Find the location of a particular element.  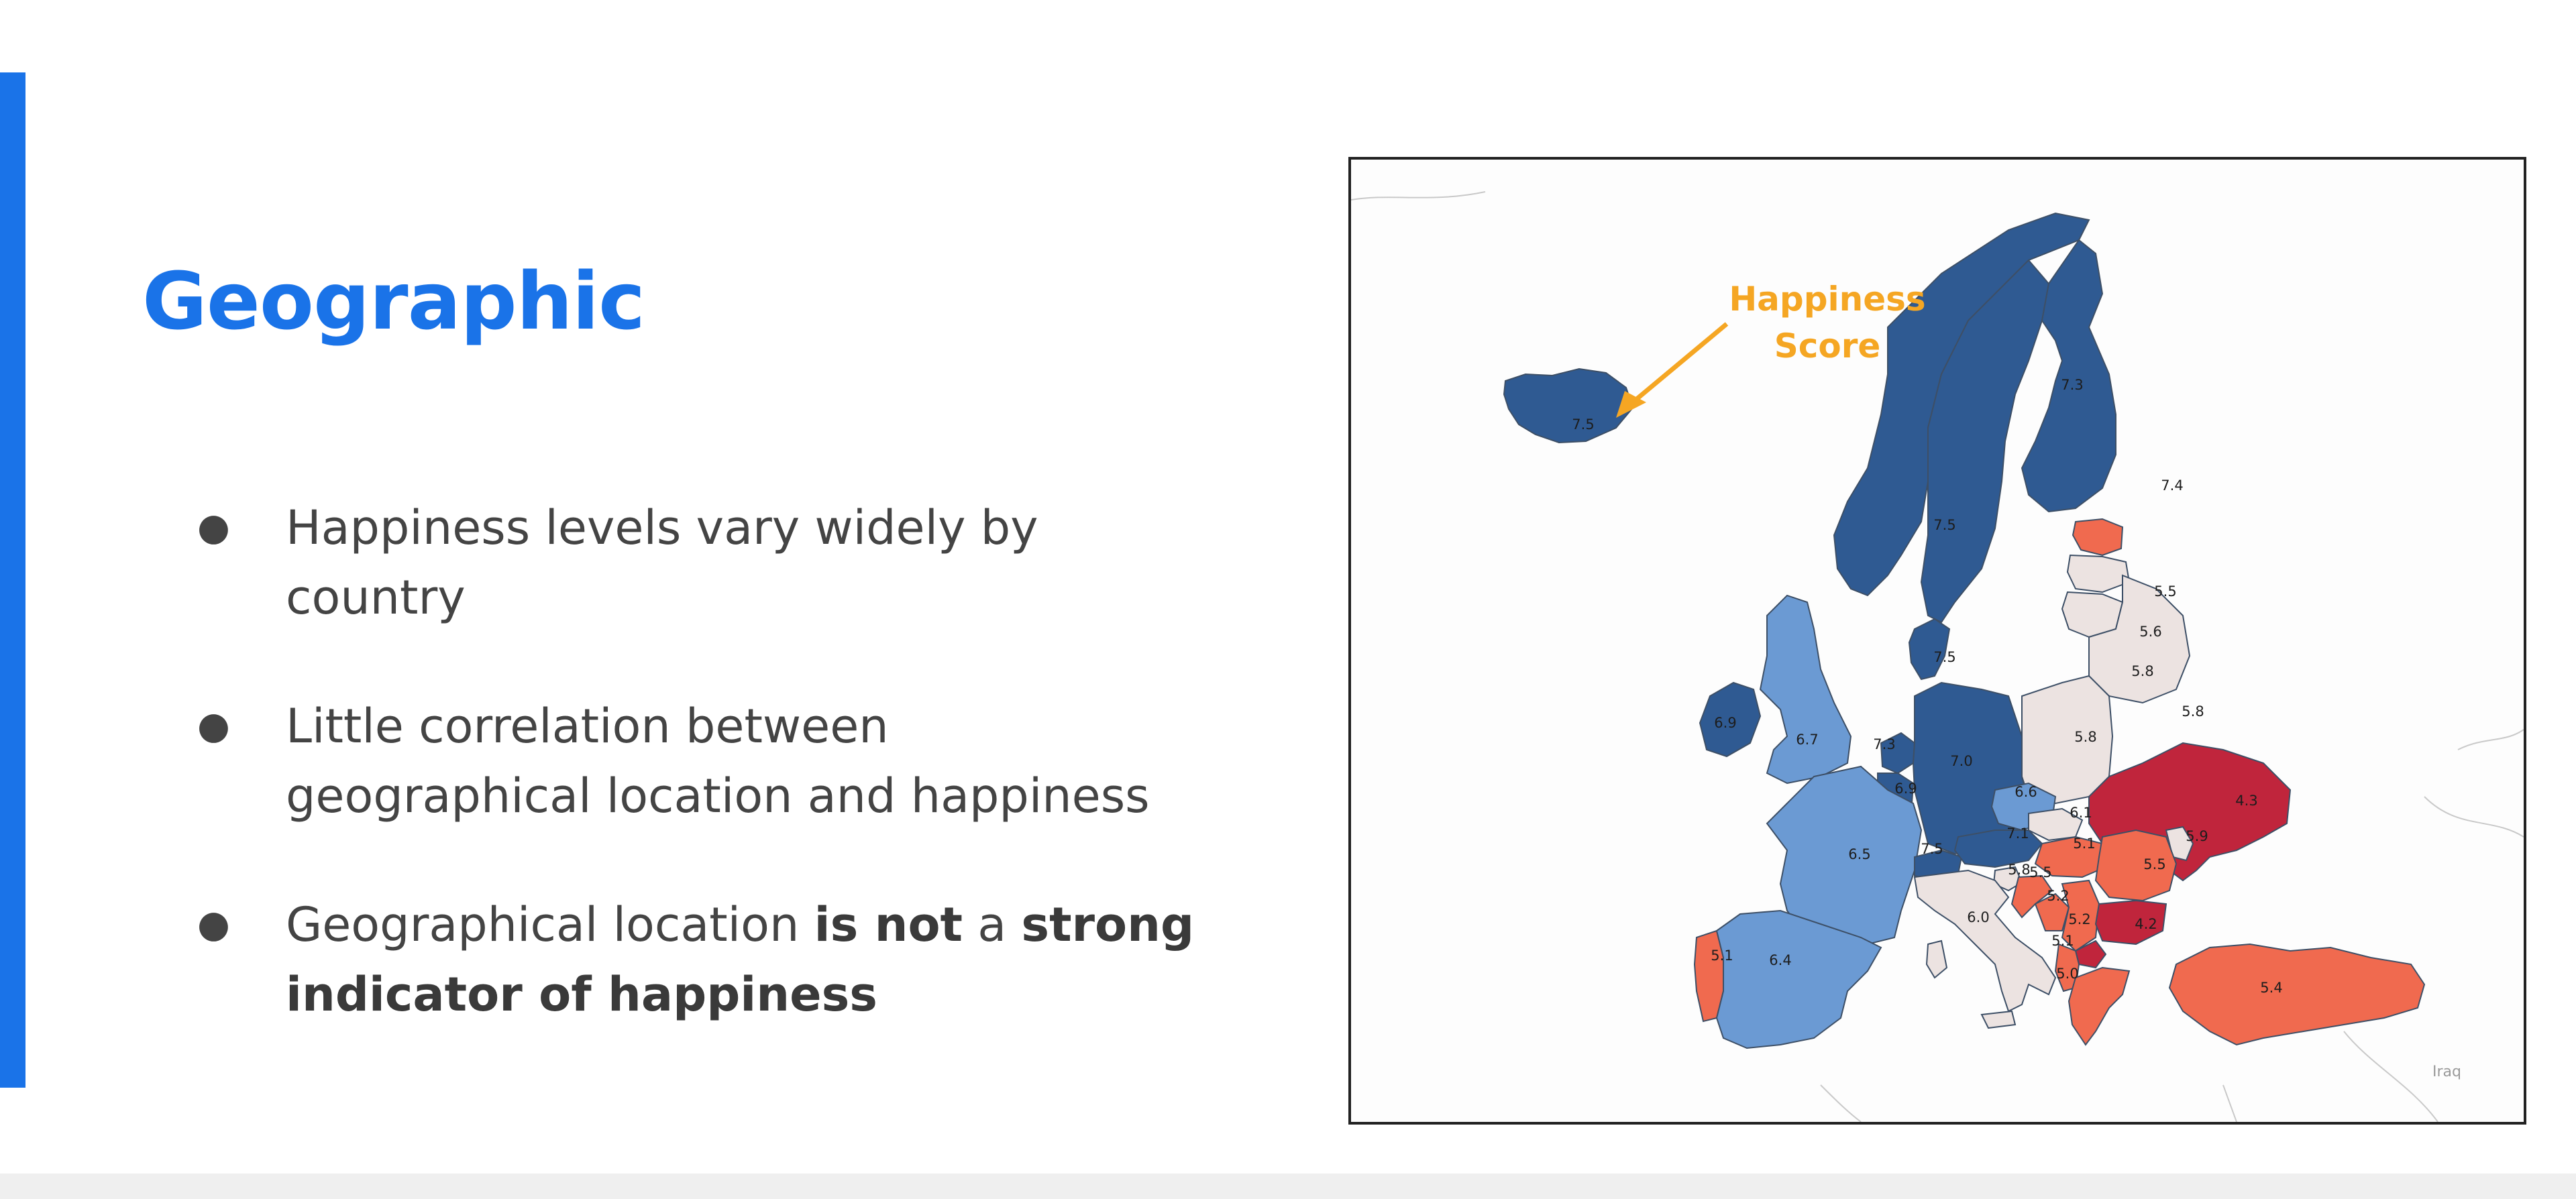

country-latvia is located at coordinates (2098, 574).